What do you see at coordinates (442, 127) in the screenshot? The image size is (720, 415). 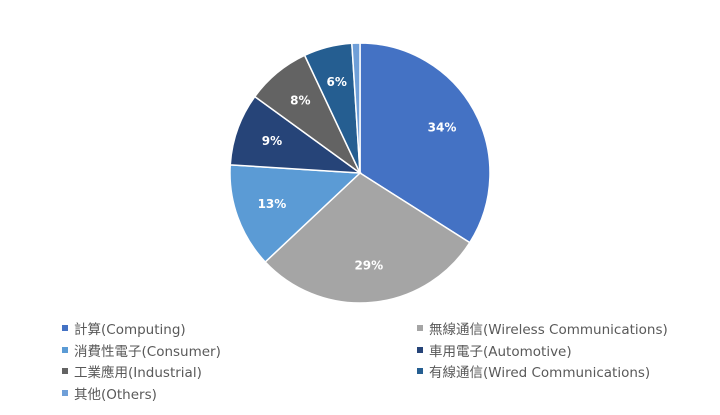 I see `pie-slice-label-0: 34%` at bounding box center [442, 127].